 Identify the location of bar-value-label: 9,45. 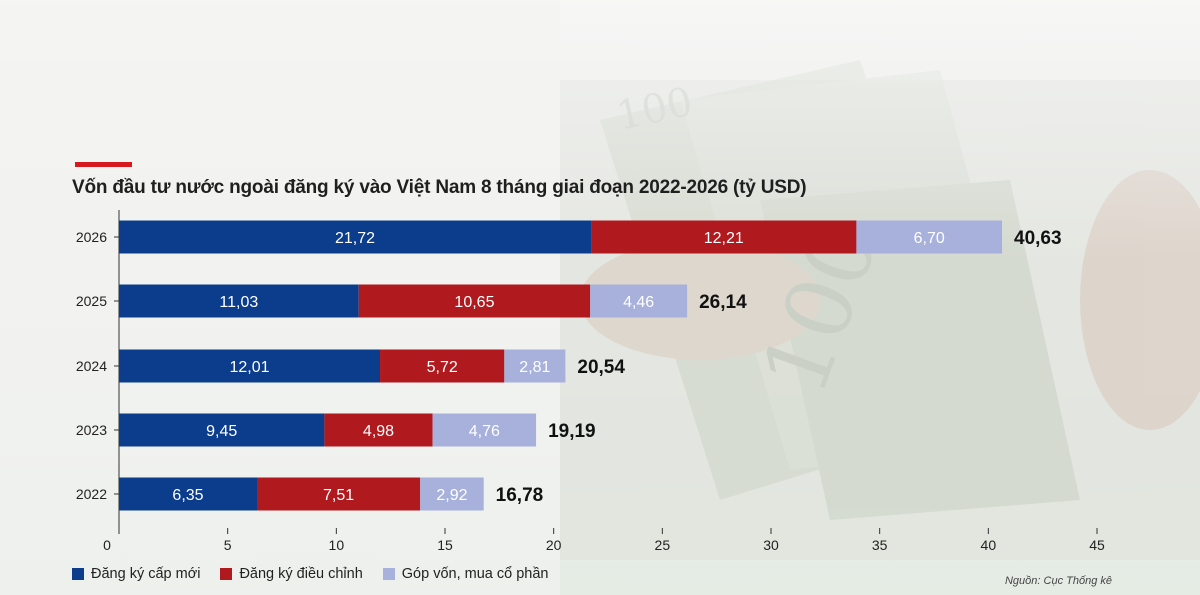
(221, 431).